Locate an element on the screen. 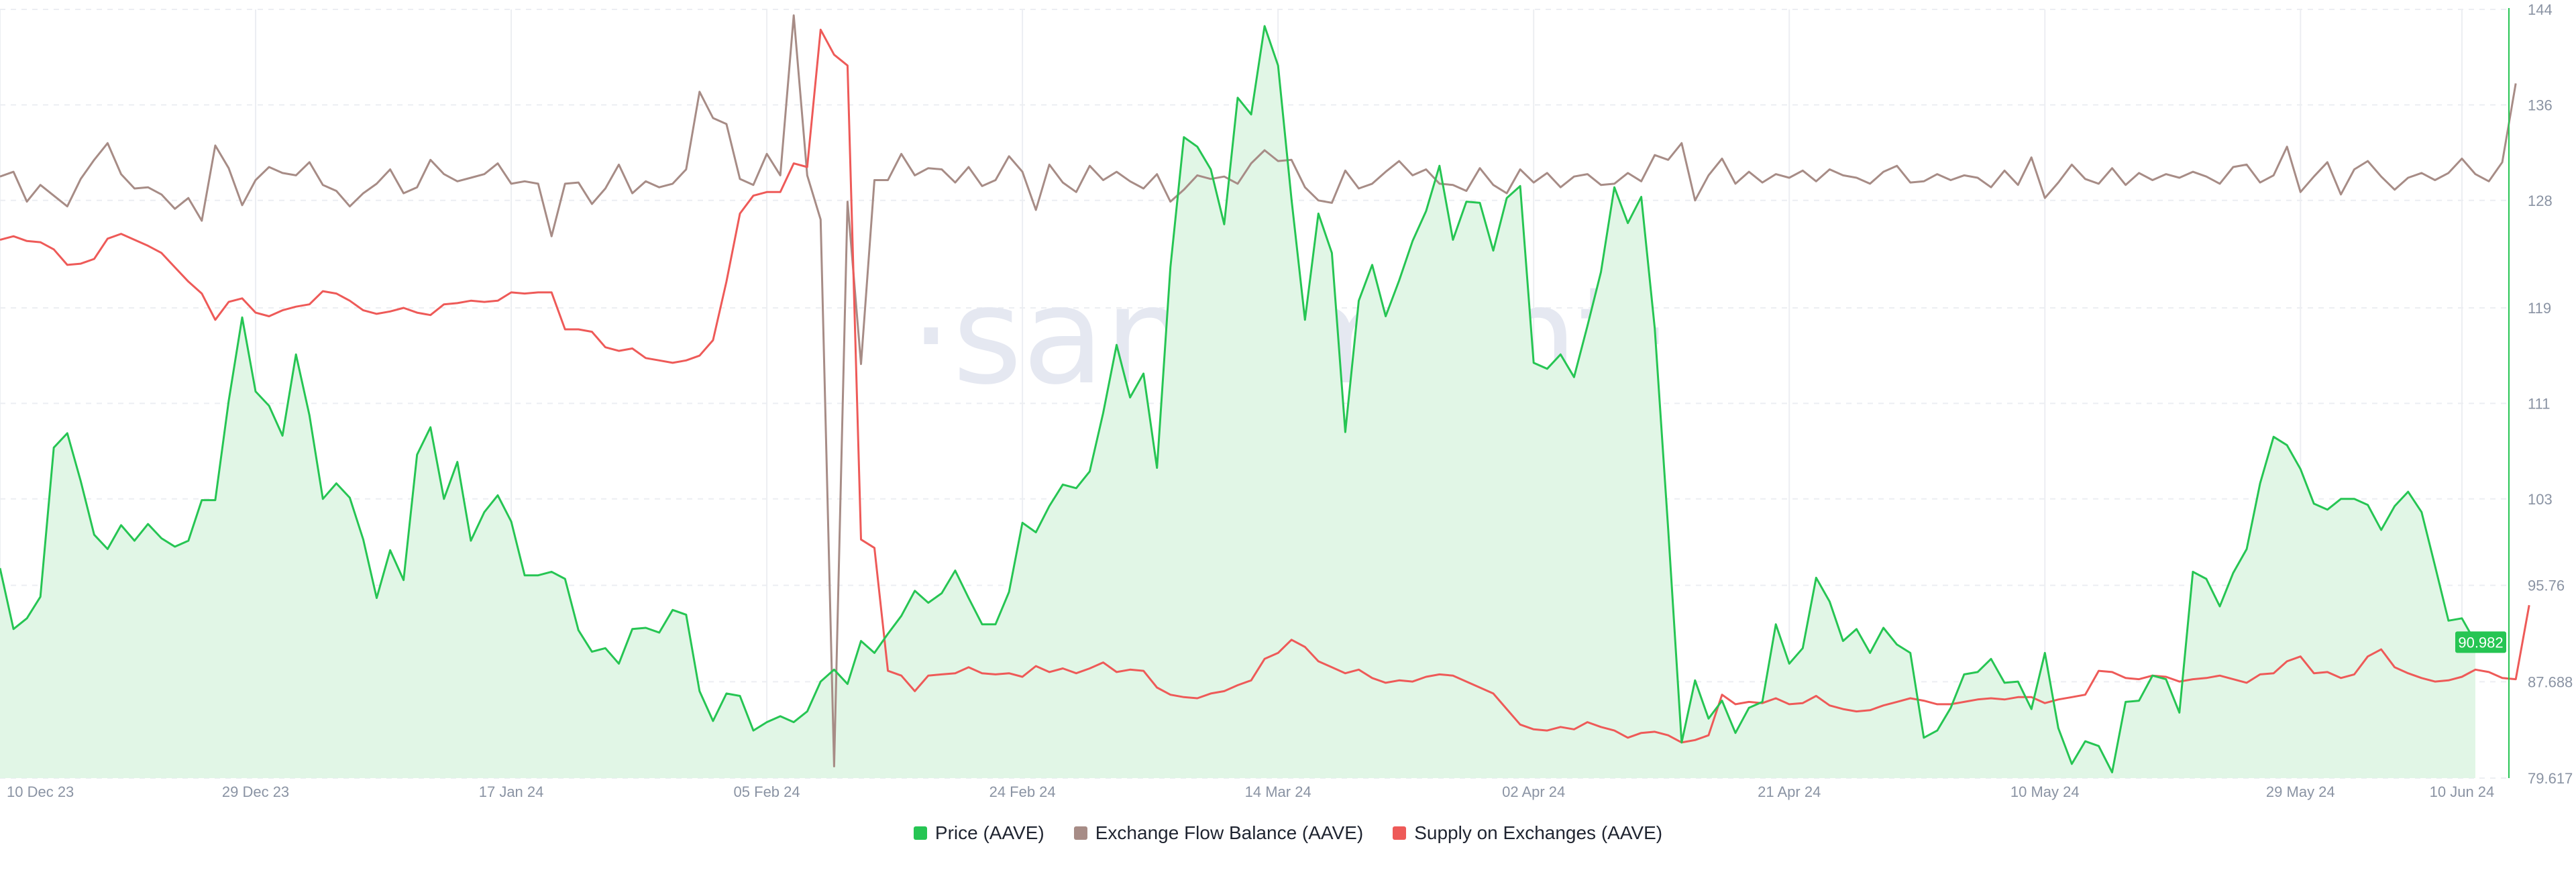 This screenshot has width=2576, height=872. x-tick-label-9: 29 May 24 is located at coordinates (2300, 791).